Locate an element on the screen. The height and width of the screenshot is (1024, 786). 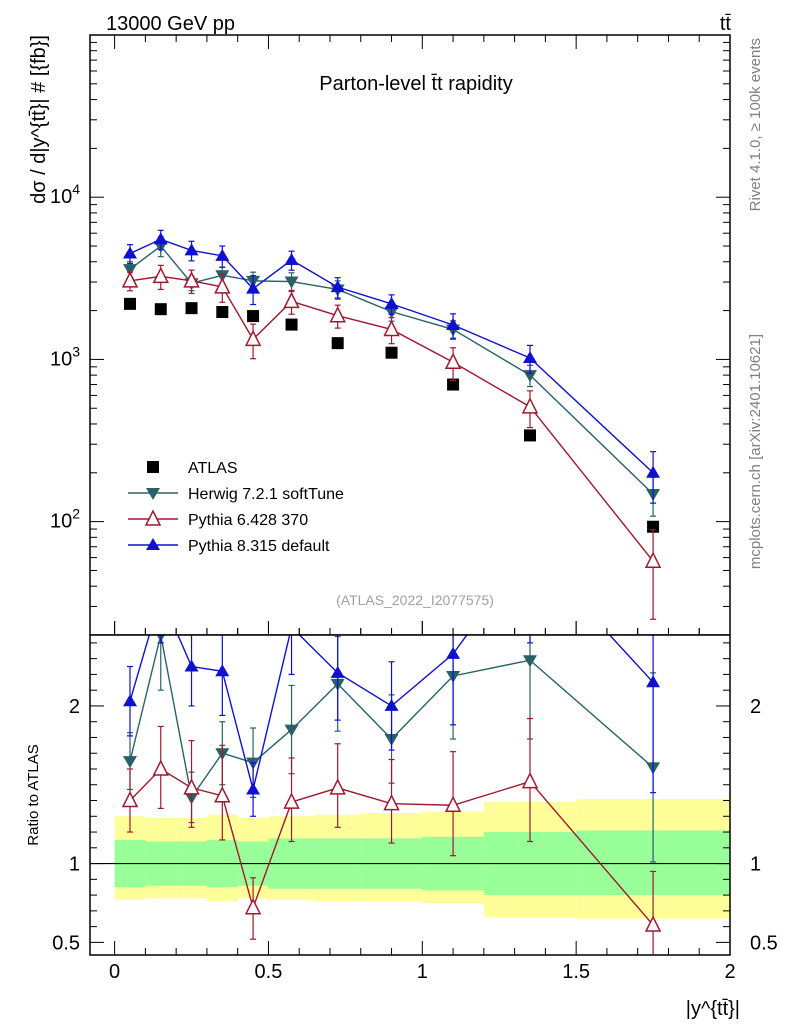
legend-label-atlas: ATLAS is located at coordinates (213, 468).